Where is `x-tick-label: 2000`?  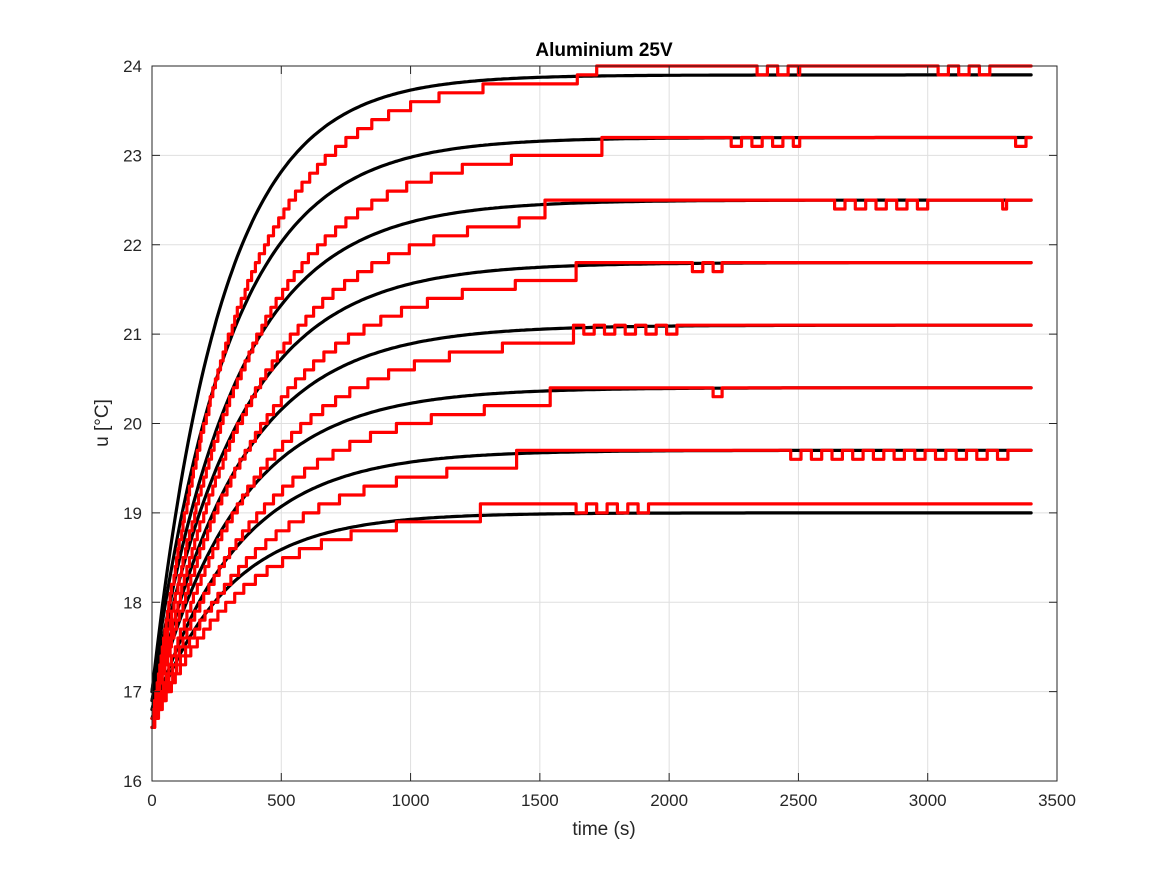 x-tick-label: 2000 is located at coordinates (669, 800).